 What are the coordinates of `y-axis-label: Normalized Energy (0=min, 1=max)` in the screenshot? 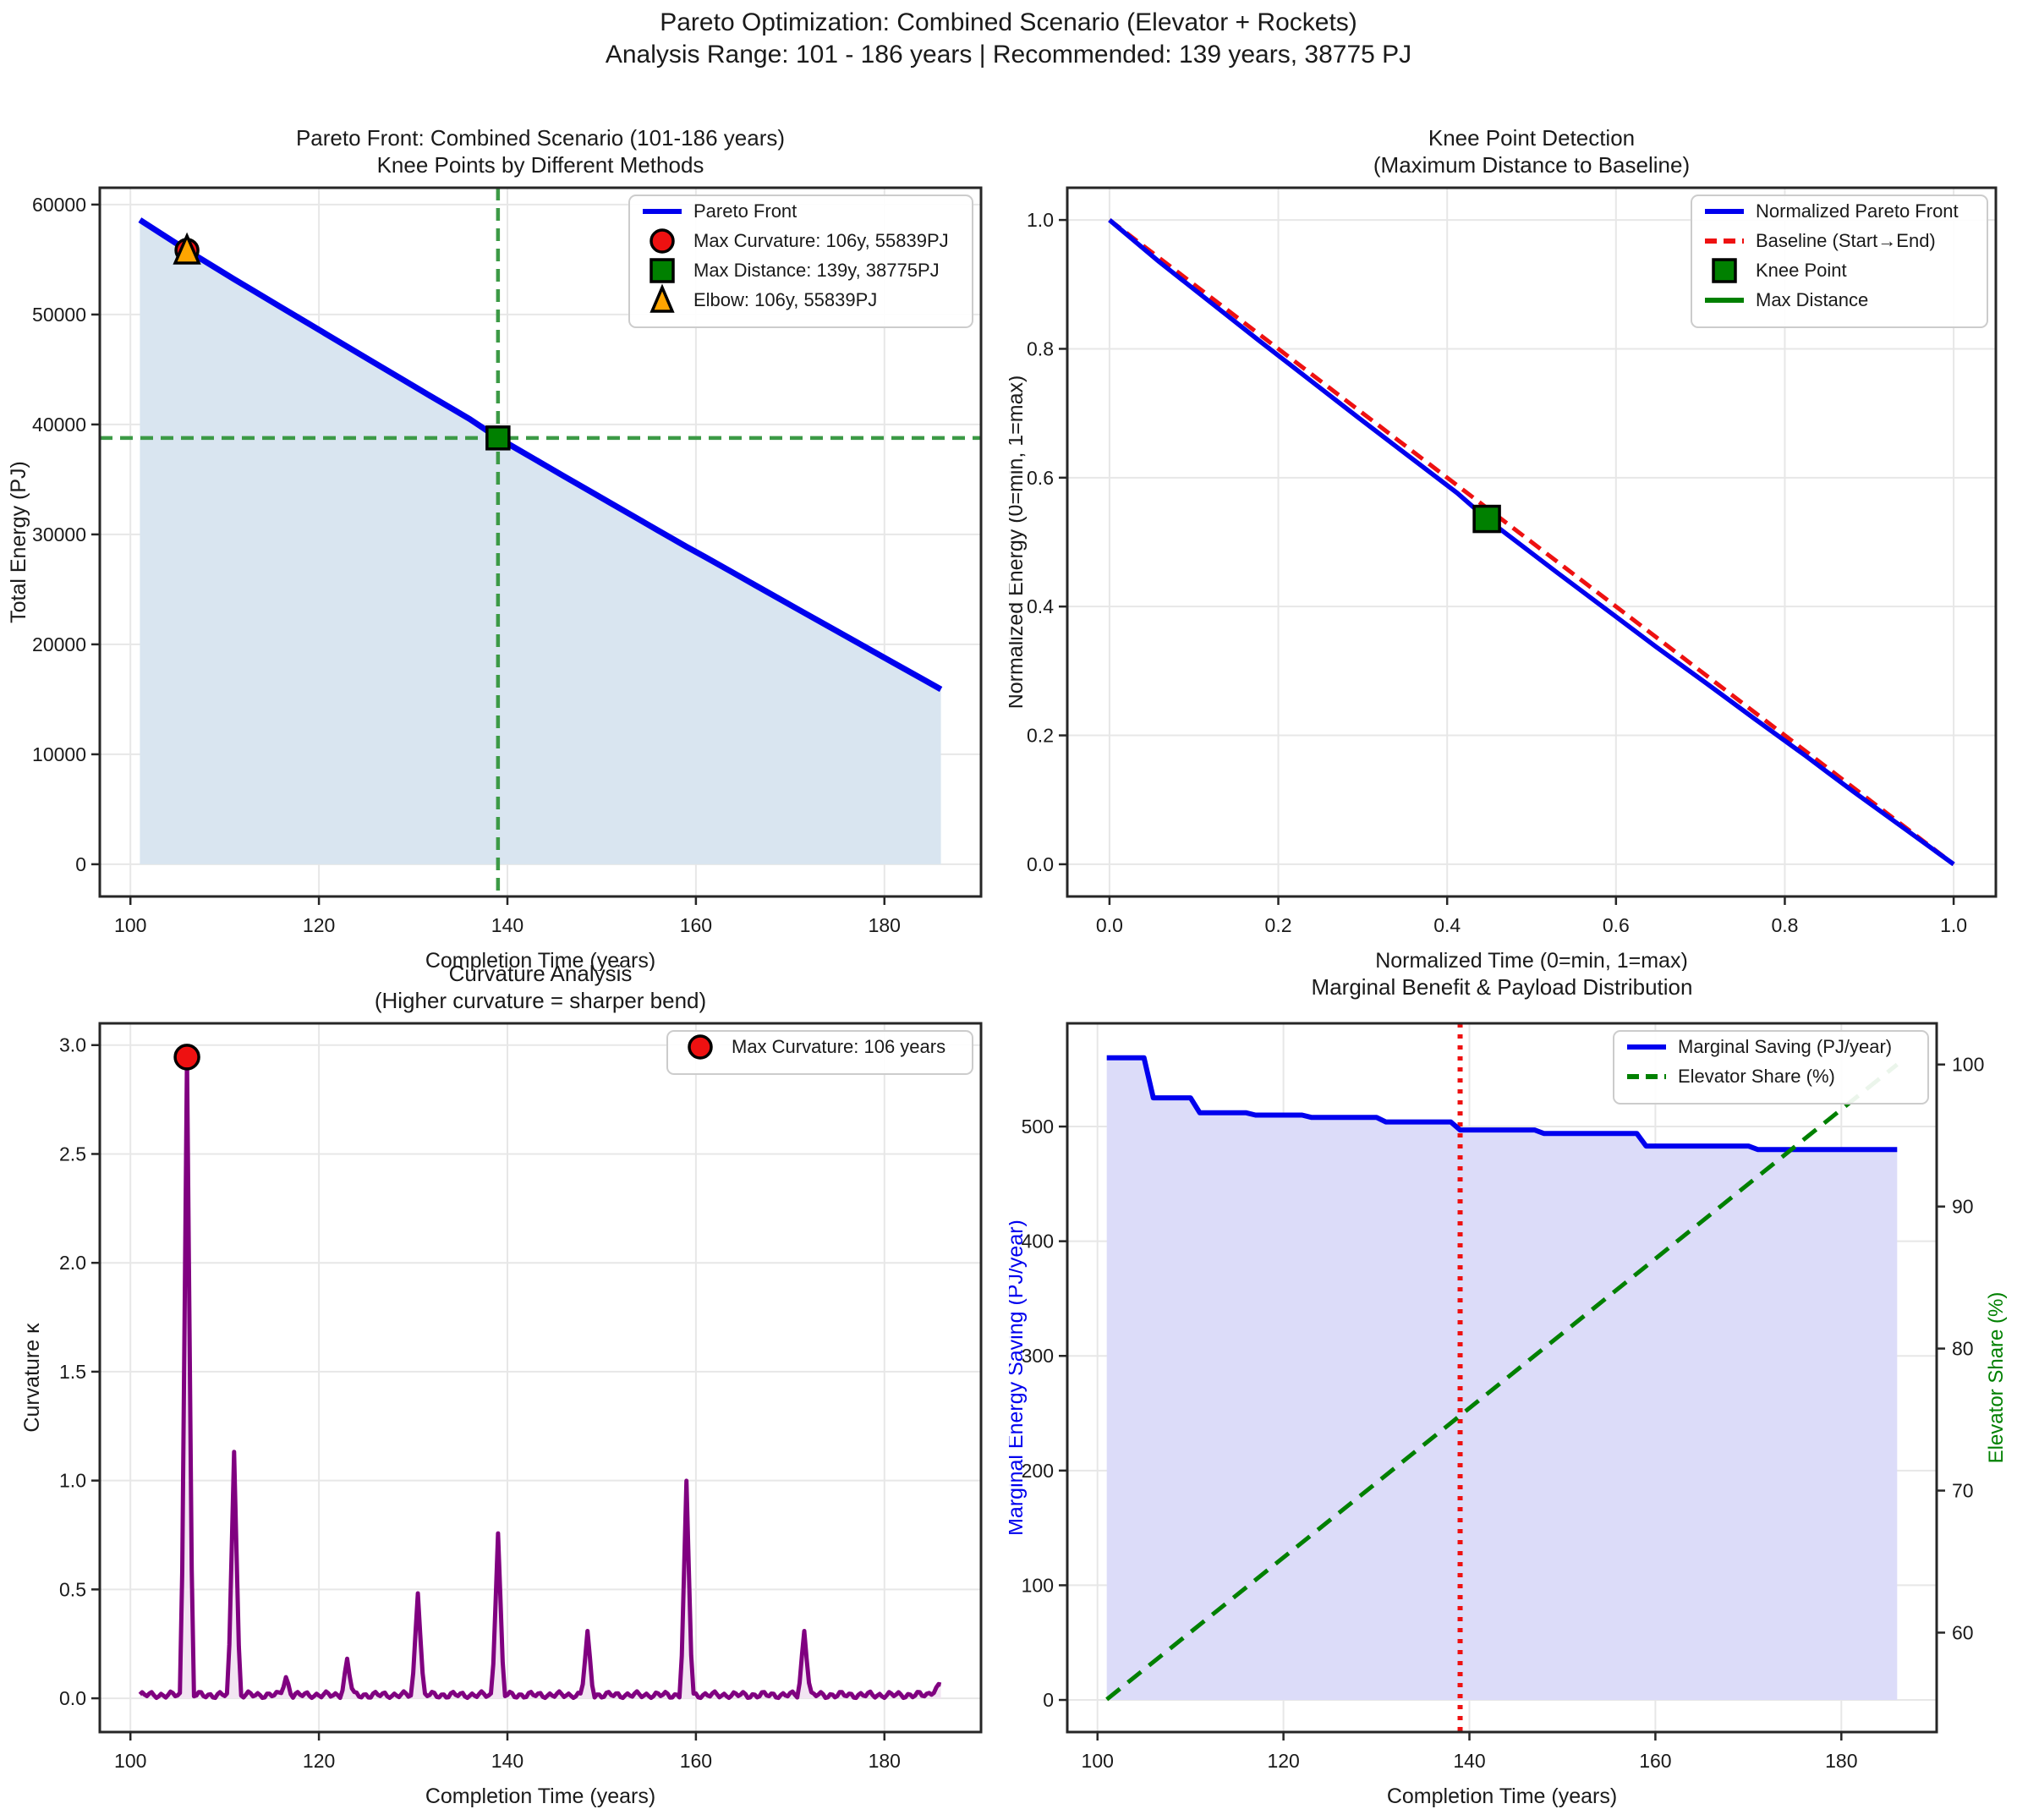 It's located at (1018, 543).